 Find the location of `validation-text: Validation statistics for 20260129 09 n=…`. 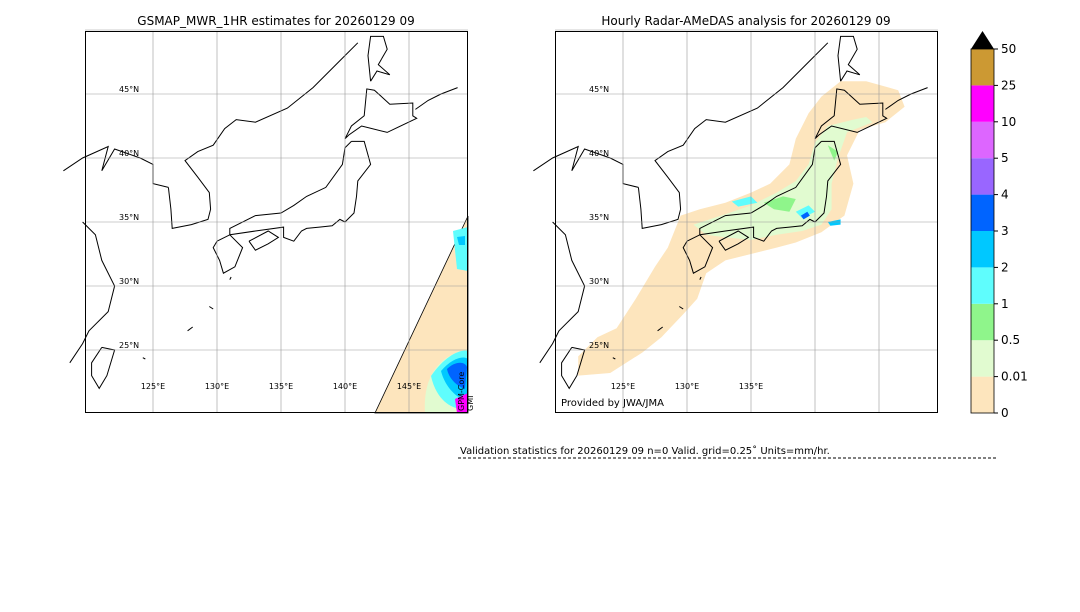

validation-text: Validation statistics for 20260129 09 n=… is located at coordinates (645, 451).